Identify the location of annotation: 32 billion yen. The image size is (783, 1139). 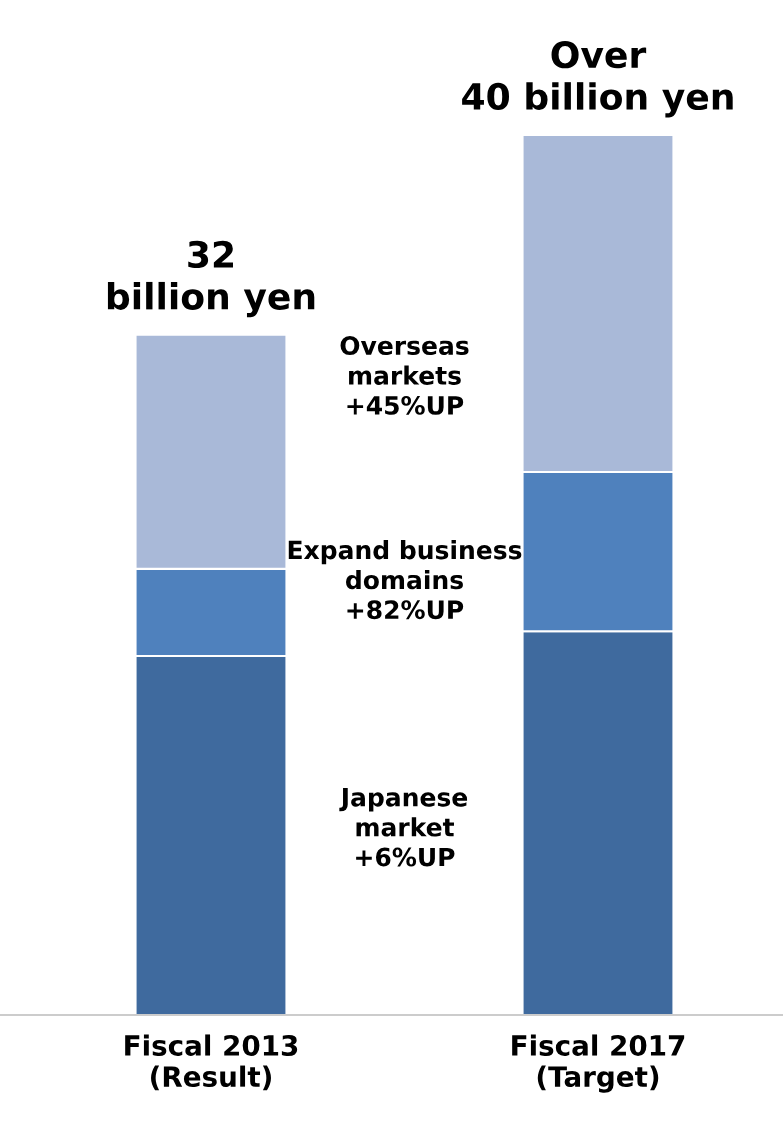
(211, 279).